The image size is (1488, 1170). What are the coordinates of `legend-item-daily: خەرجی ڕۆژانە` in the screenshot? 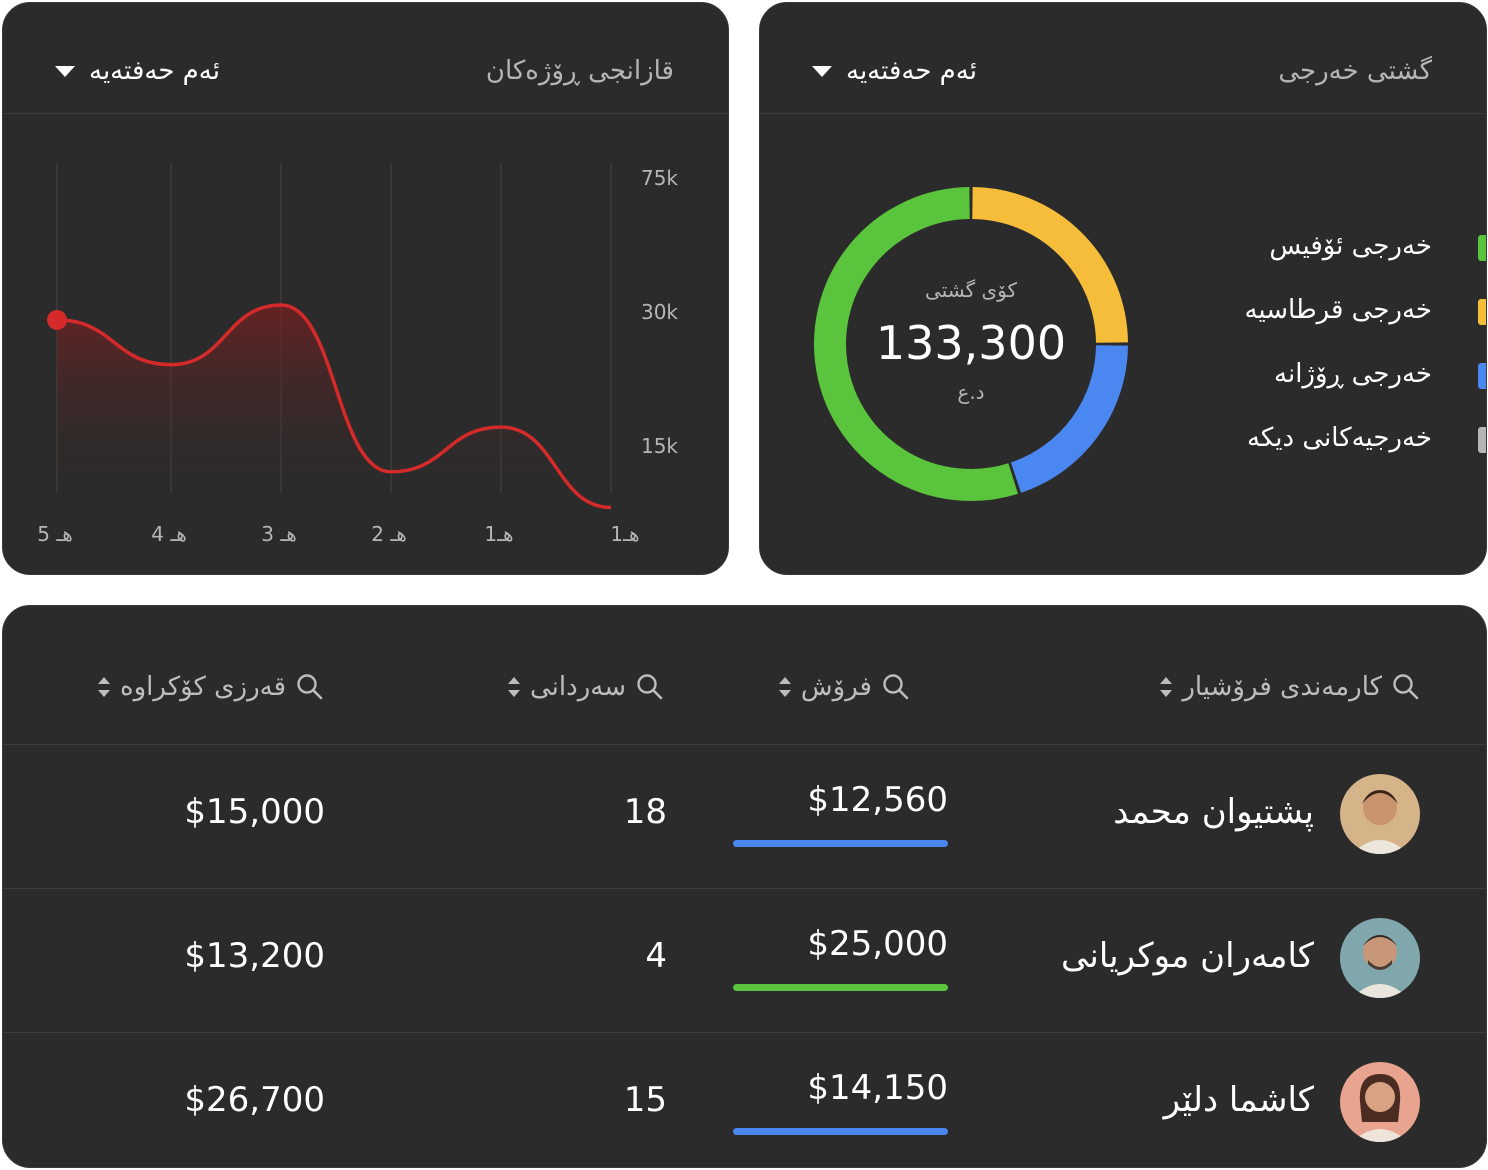 It's located at (1326, 383).